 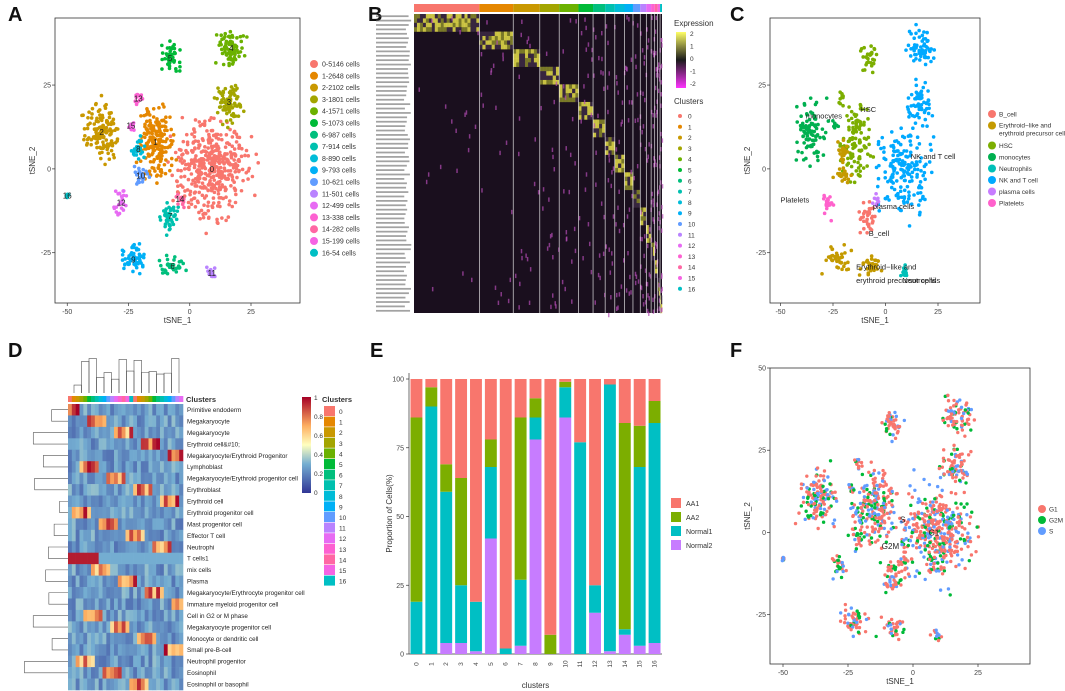 I want to click on cluster-legend-label-b: 0, so click(x=690, y=117).